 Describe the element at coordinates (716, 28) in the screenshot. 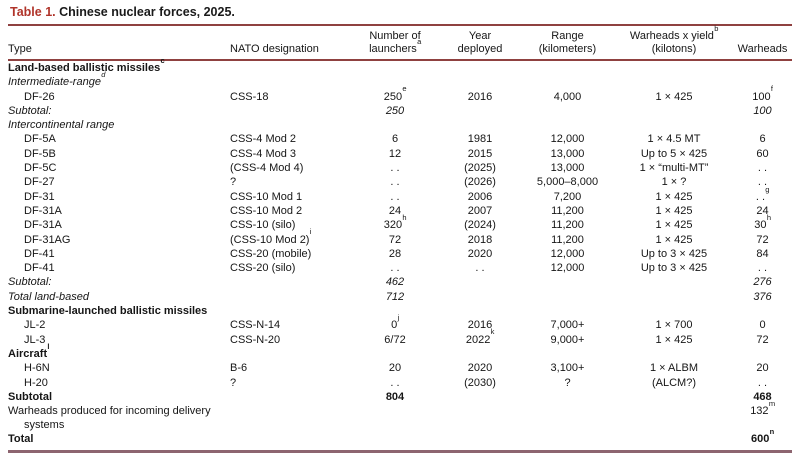

I see `footnote-marker: b` at that location.